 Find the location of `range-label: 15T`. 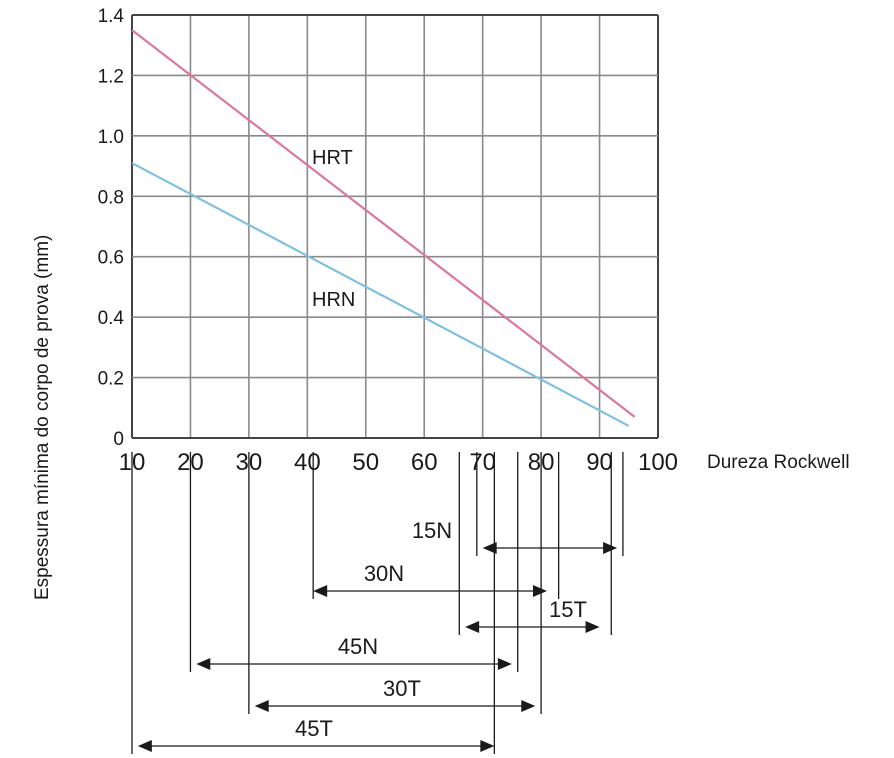

range-label: 15T is located at coordinates (568, 609).